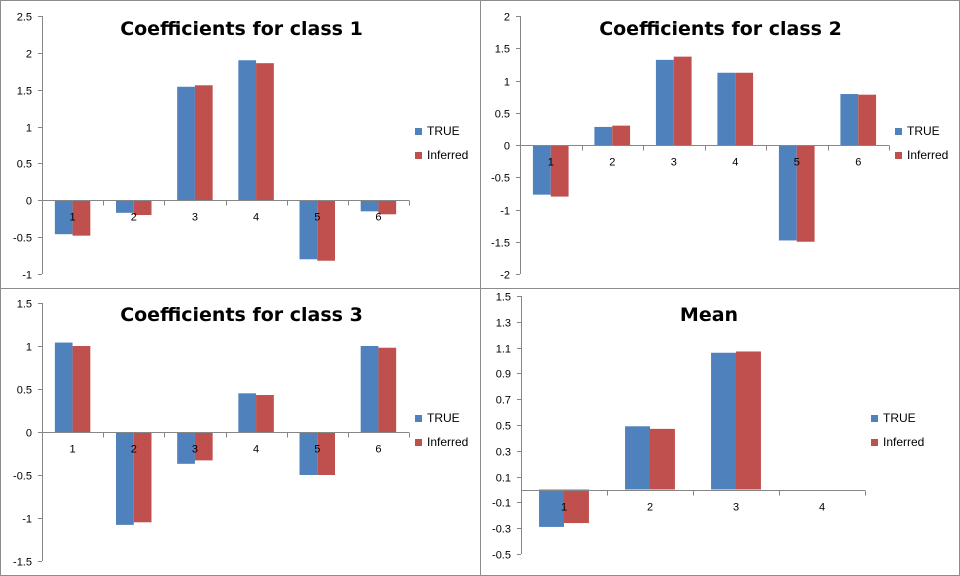 The width and height of the screenshot is (960, 576). I want to click on y-tick-label: 0.9, so click(503, 375).